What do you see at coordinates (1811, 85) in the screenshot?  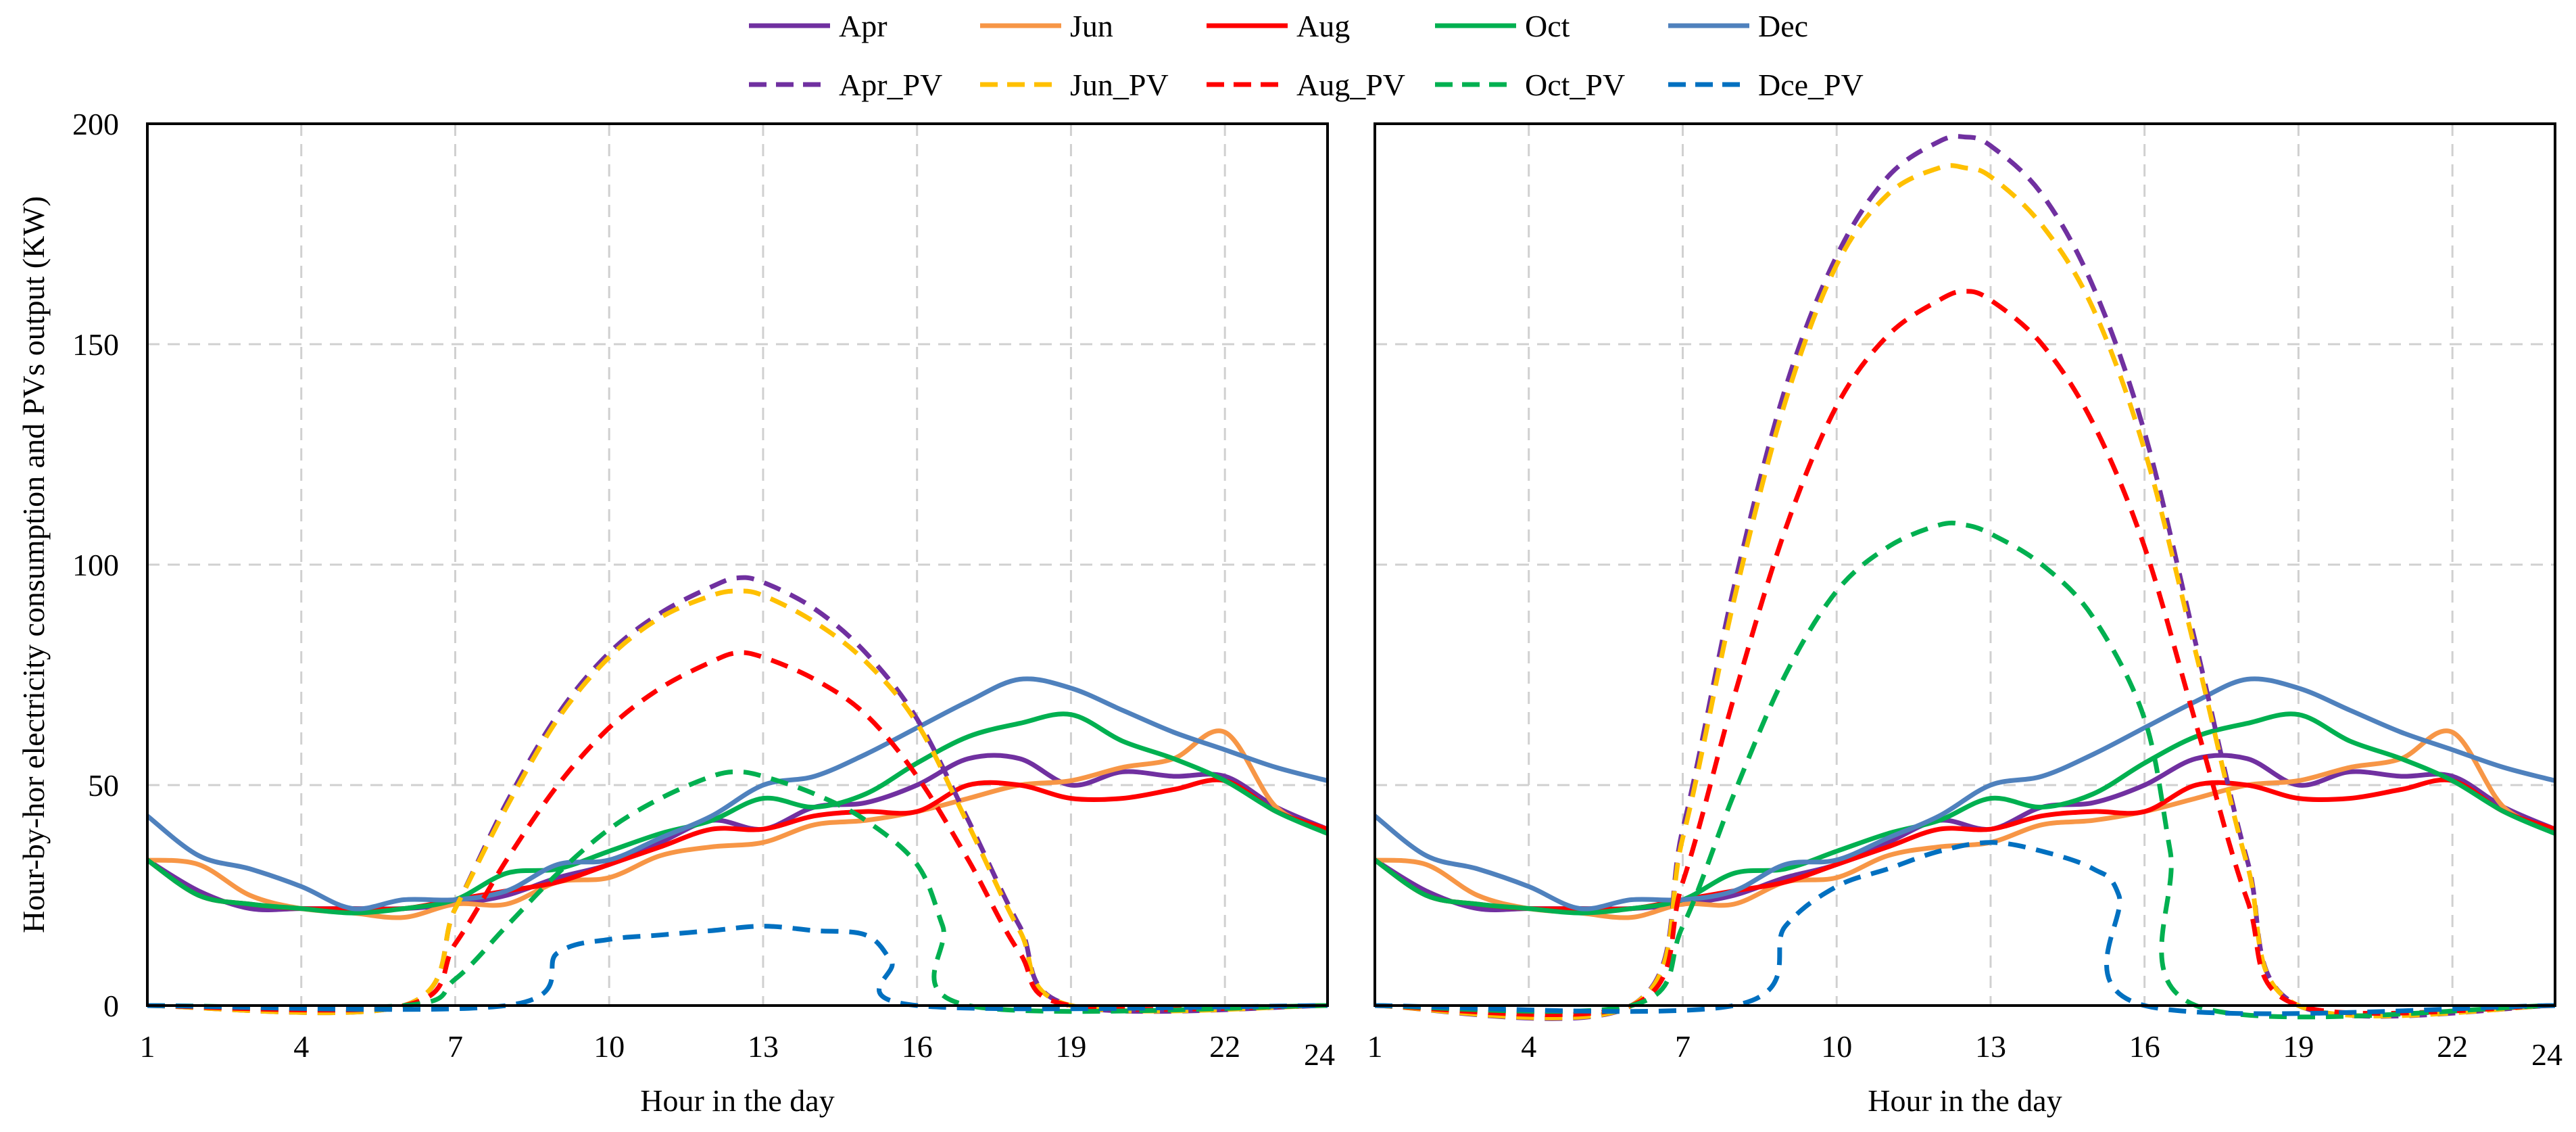 I see `legend-label: Dce_PV` at bounding box center [1811, 85].